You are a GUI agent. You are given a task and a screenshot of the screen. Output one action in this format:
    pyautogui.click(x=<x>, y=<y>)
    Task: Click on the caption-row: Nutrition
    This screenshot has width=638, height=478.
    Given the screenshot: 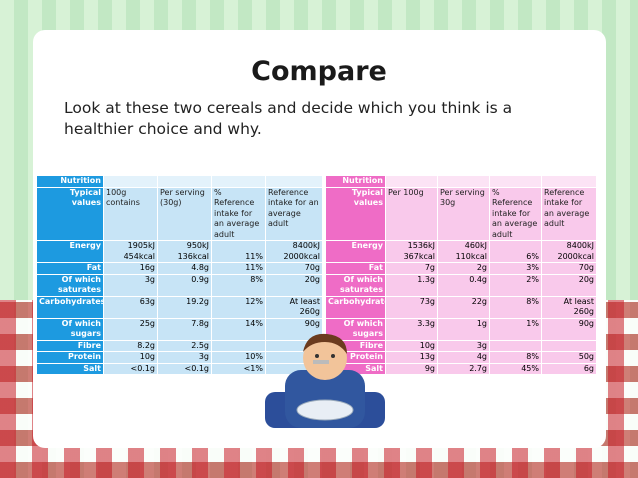 What is the action you would take?
    pyautogui.click(x=179, y=181)
    